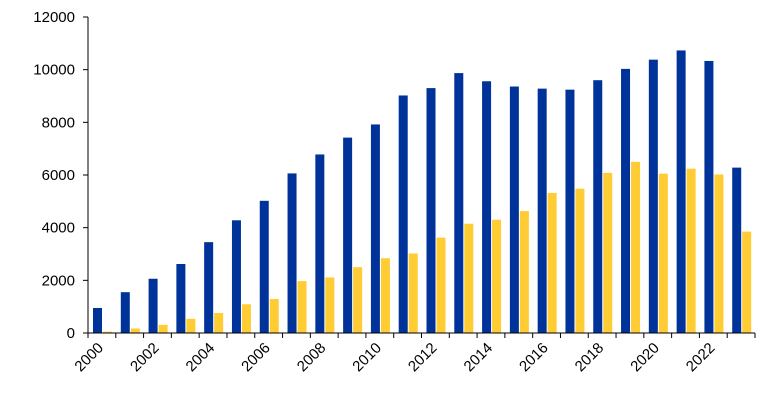  What do you see at coordinates (719, 253) in the screenshot?
I see `bar-series2-2022` at bounding box center [719, 253].